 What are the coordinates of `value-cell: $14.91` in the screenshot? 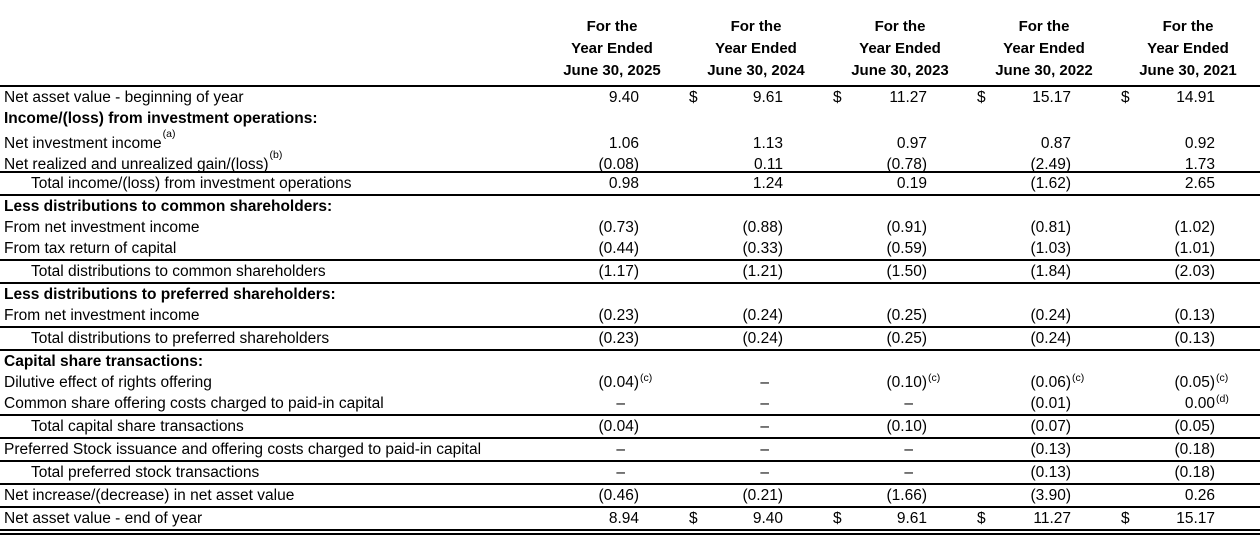 It's located at (1188, 97).